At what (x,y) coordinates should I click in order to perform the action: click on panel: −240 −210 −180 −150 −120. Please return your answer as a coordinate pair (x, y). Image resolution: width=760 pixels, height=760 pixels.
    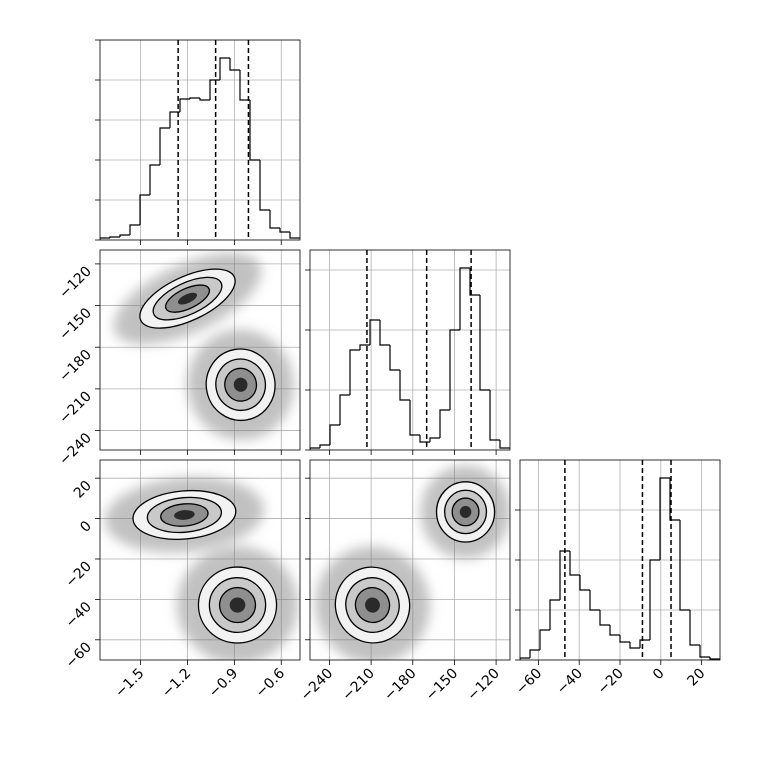
    Looking at the image, I should click on (404, 582).